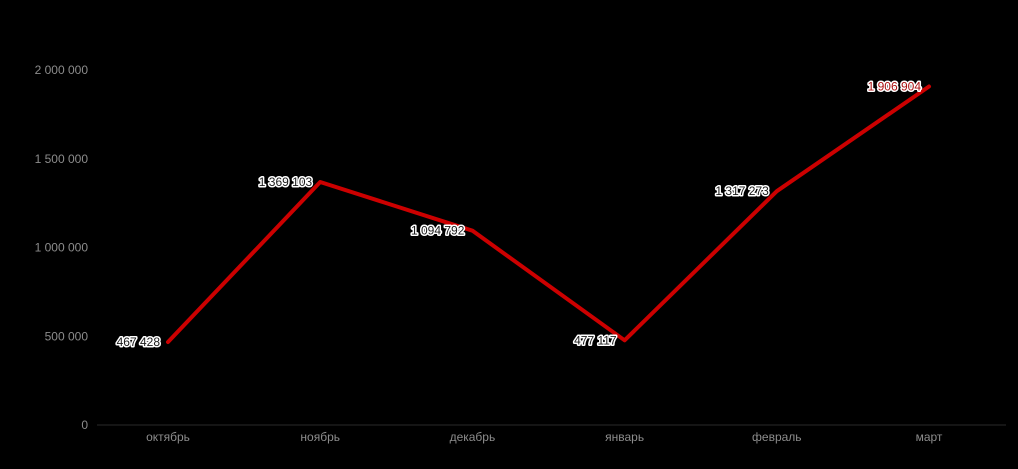 This screenshot has width=1018, height=469. Describe the element at coordinates (62, 248) in the screenshot. I see `y-axis-tick-label-2: 1 000 000` at that location.